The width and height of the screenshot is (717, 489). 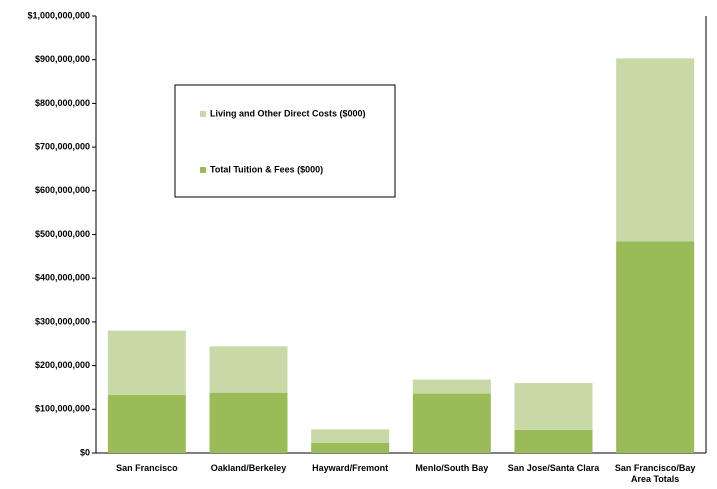 What do you see at coordinates (285, 141) in the screenshot?
I see `legend-box` at bounding box center [285, 141].